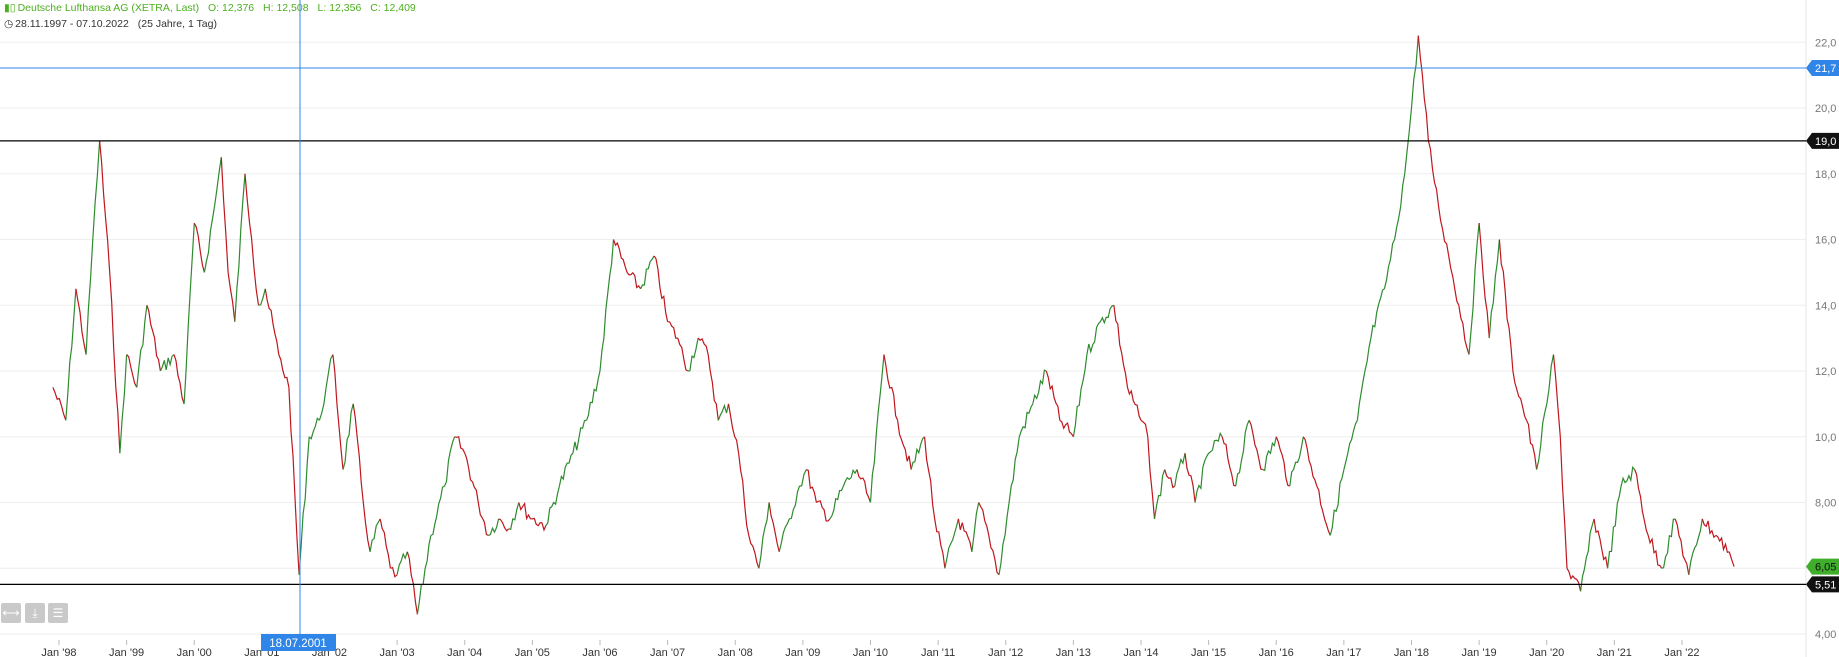 The height and width of the screenshot is (657, 1839). Describe the element at coordinates (802, 652) in the screenshot. I see `x-tick-label: Jan '09` at that location.